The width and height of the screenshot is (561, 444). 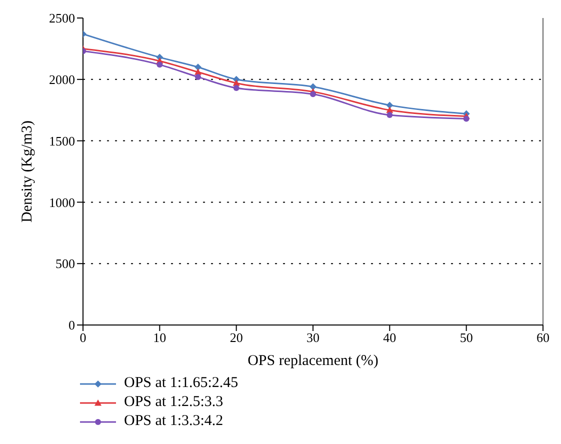 I want to click on x-tick-label: 30, so click(x=313, y=338).